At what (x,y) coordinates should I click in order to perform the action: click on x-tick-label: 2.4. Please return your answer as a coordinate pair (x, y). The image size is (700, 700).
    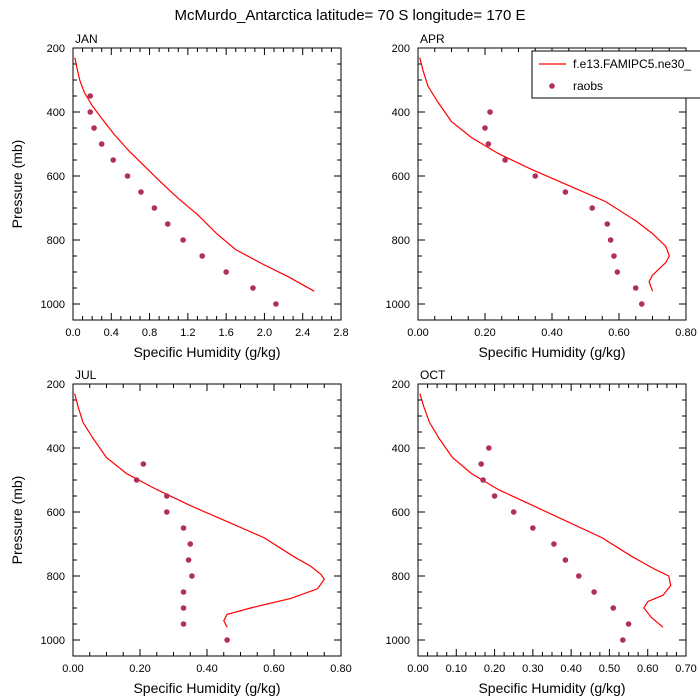
    Looking at the image, I should click on (302, 333).